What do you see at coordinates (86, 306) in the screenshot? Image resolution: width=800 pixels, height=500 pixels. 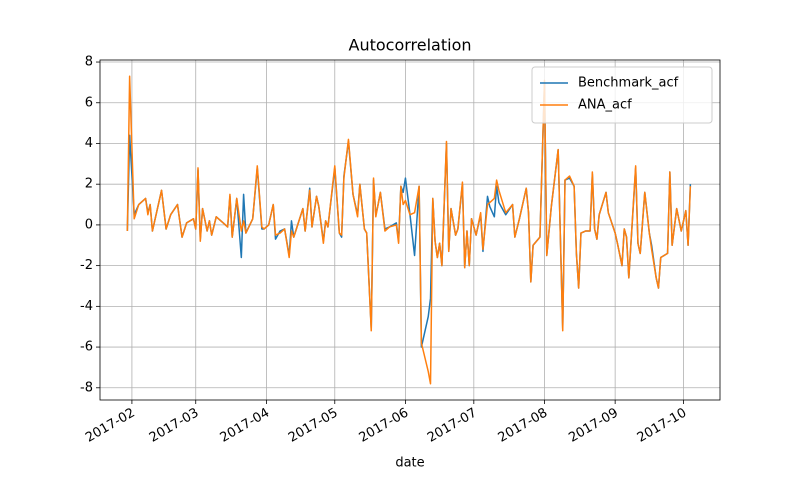 I see `y-tick-label: -4` at bounding box center [86, 306].